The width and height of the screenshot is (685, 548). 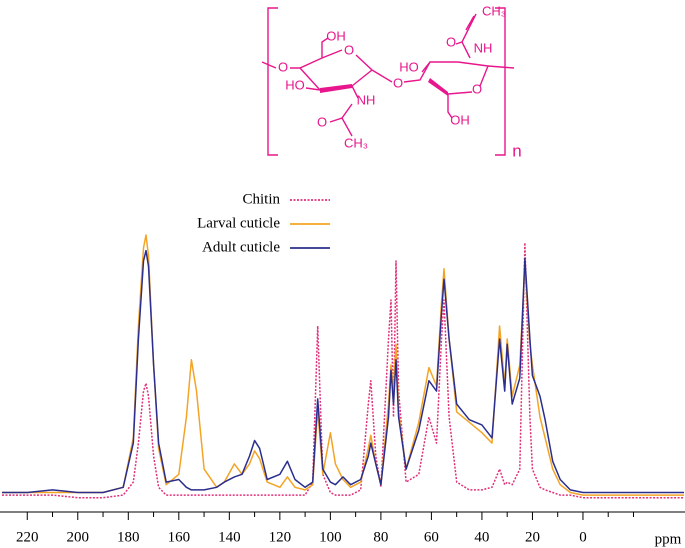 I want to click on bracket-right, so click(x=500, y=81).